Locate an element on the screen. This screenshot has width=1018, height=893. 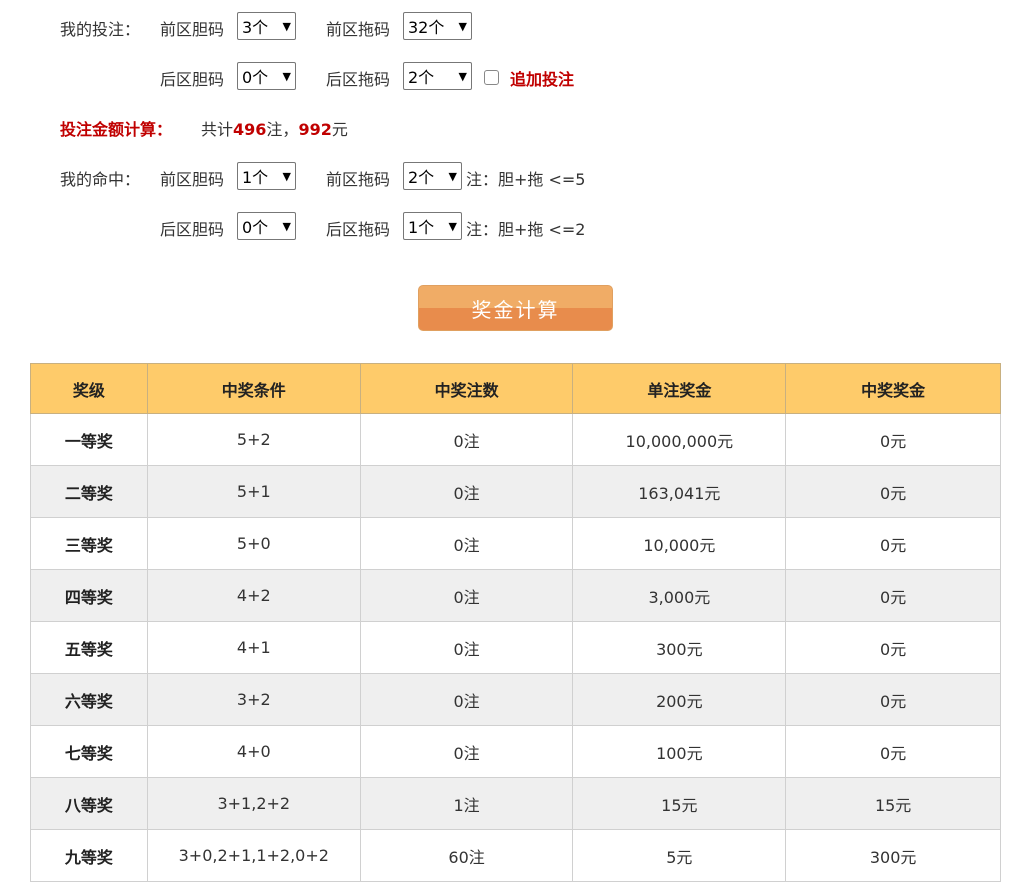
unit-prize: 300元 is located at coordinates (679, 647).